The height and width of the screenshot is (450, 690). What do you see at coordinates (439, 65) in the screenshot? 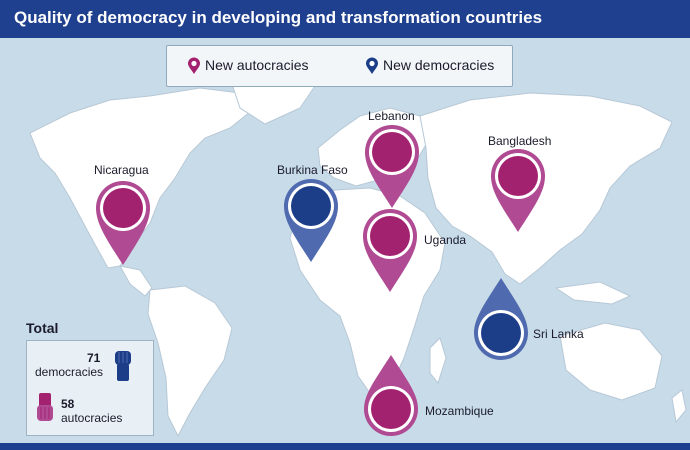
I see `legend-democracies-label: New democracies` at bounding box center [439, 65].